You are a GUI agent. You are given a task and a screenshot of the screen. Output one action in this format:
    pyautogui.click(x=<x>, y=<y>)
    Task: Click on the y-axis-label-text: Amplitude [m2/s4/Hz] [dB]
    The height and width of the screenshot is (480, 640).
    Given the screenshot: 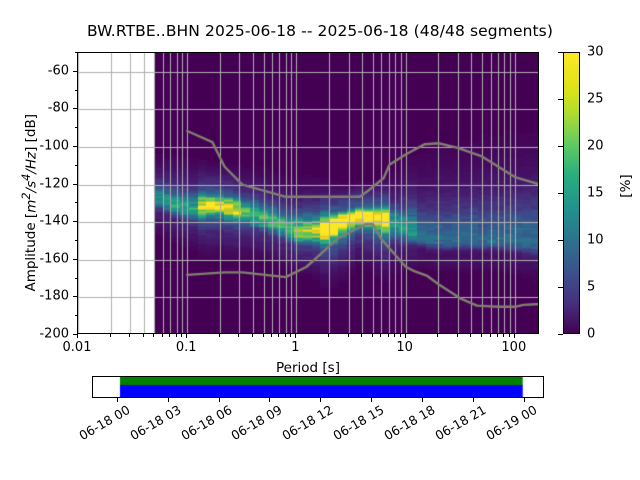 What is the action you would take?
    pyautogui.click(x=29, y=202)
    